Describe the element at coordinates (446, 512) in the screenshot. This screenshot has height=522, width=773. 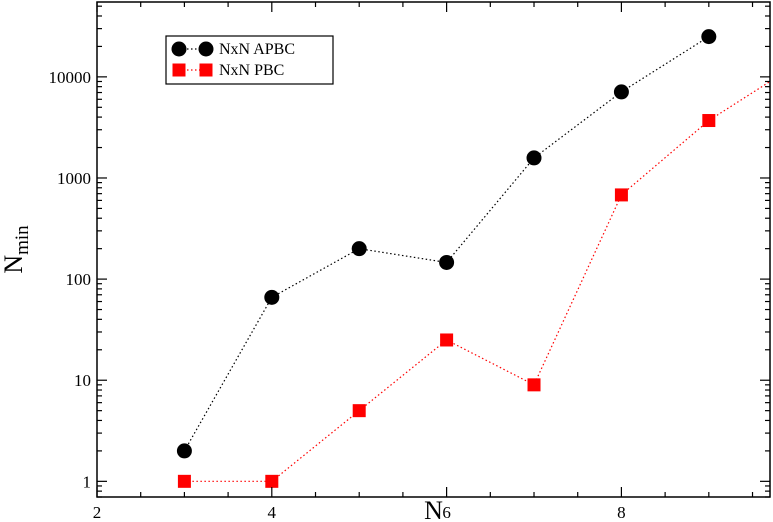
I see `x-tick-label: 6` at that location.